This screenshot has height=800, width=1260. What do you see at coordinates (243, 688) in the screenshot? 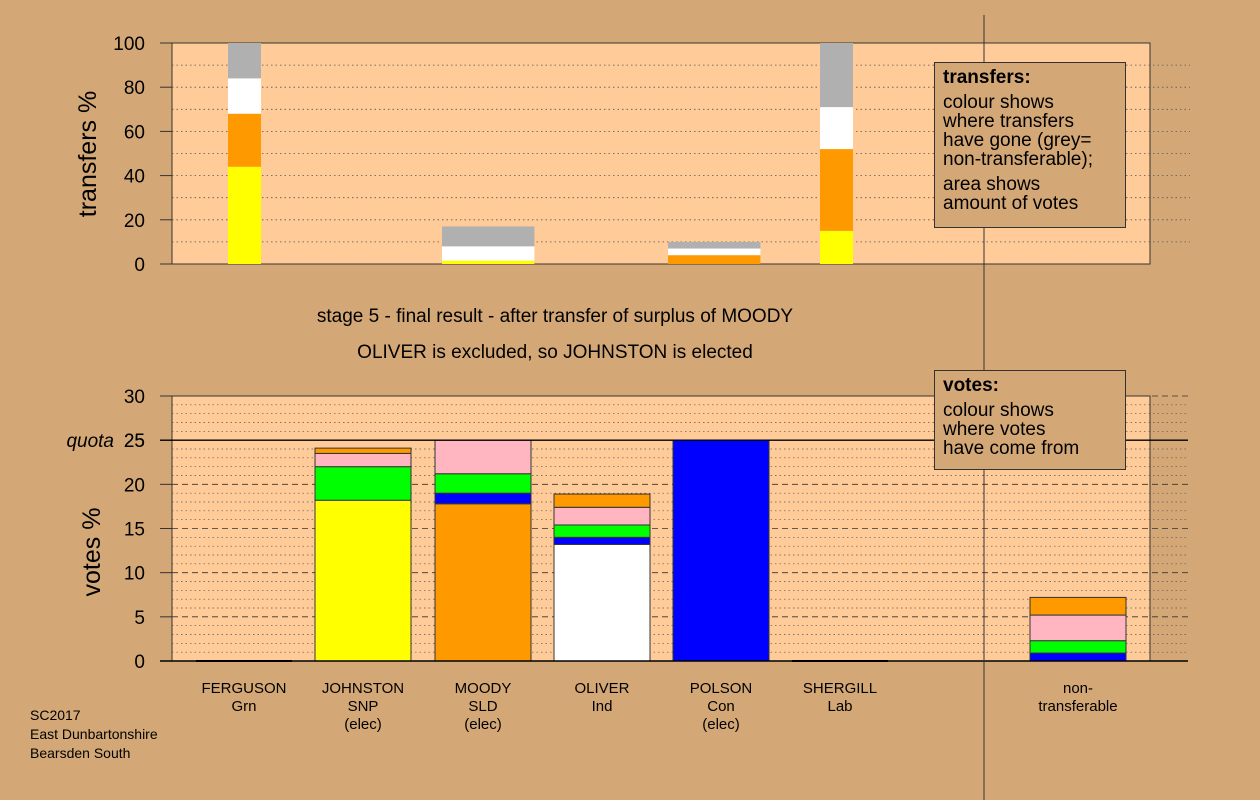
I see `candidate-name: FERGUSON` at bounding box center [243, 688].